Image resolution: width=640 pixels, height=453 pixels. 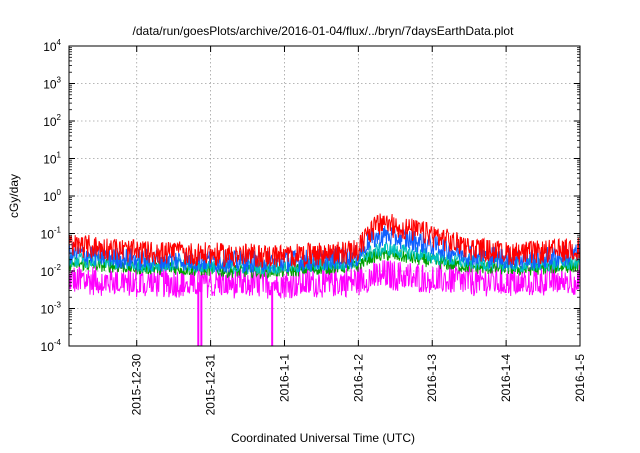 What do you see at coordinates (51, 346) in the screenshot?
I see `y-tick-label: 10⁻⁴` at bounding box center [51, 346].